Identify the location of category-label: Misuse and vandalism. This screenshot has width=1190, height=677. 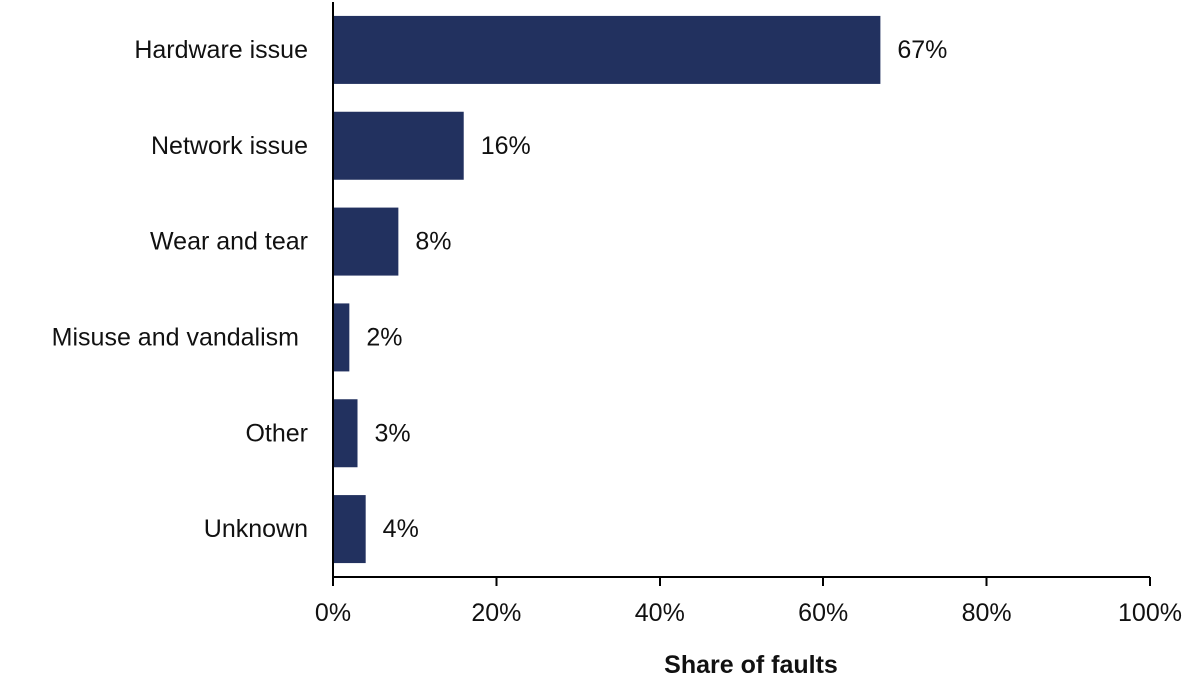
(175, 337).